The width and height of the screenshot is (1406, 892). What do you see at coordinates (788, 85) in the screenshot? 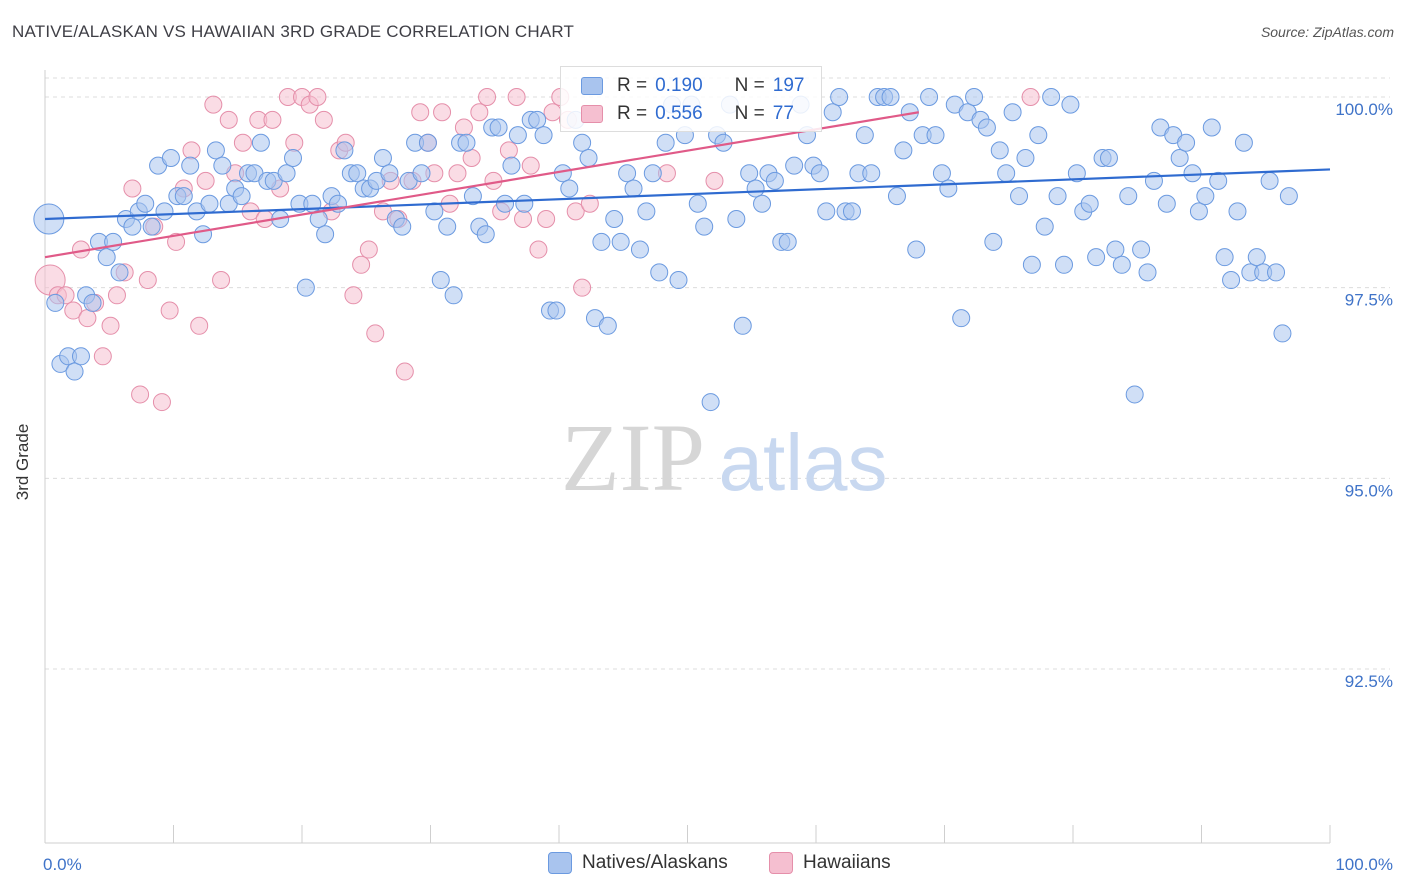
I see `natives-n-value: 197` at bounding box center [788, 85].